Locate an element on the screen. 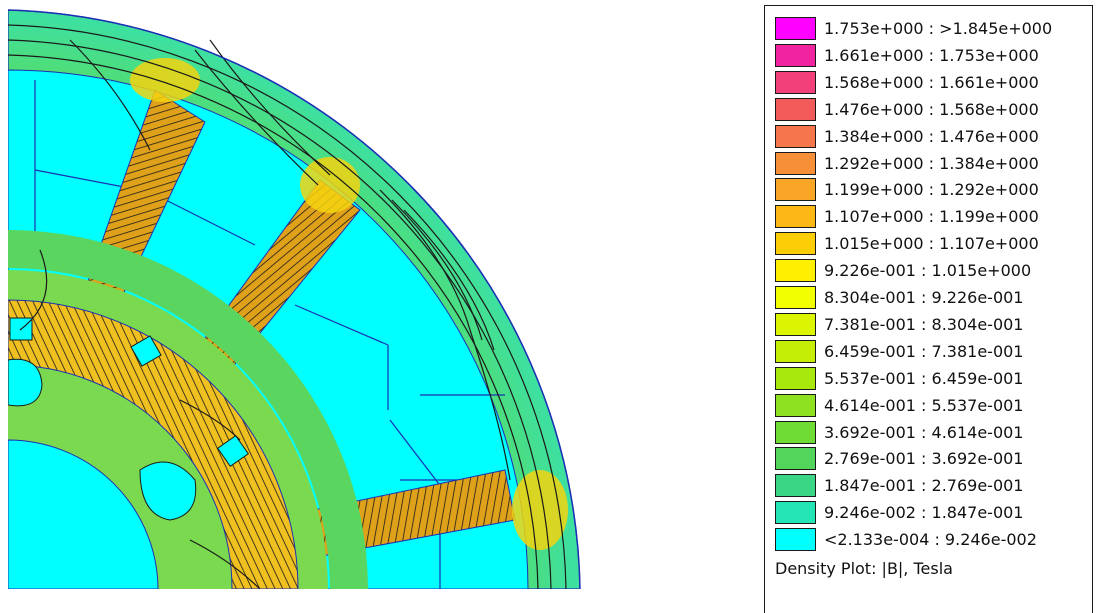 The image size is (1107, 613). legend-row: 1.015e+000 : 1.107e+000 is located at coordinates (930, 244).